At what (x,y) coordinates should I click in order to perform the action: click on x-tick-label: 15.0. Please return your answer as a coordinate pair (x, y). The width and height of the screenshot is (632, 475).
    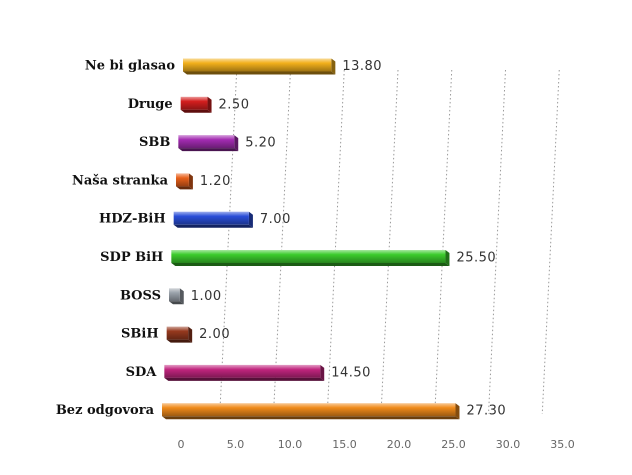
    Looking at the image, I should click on (344, 444).